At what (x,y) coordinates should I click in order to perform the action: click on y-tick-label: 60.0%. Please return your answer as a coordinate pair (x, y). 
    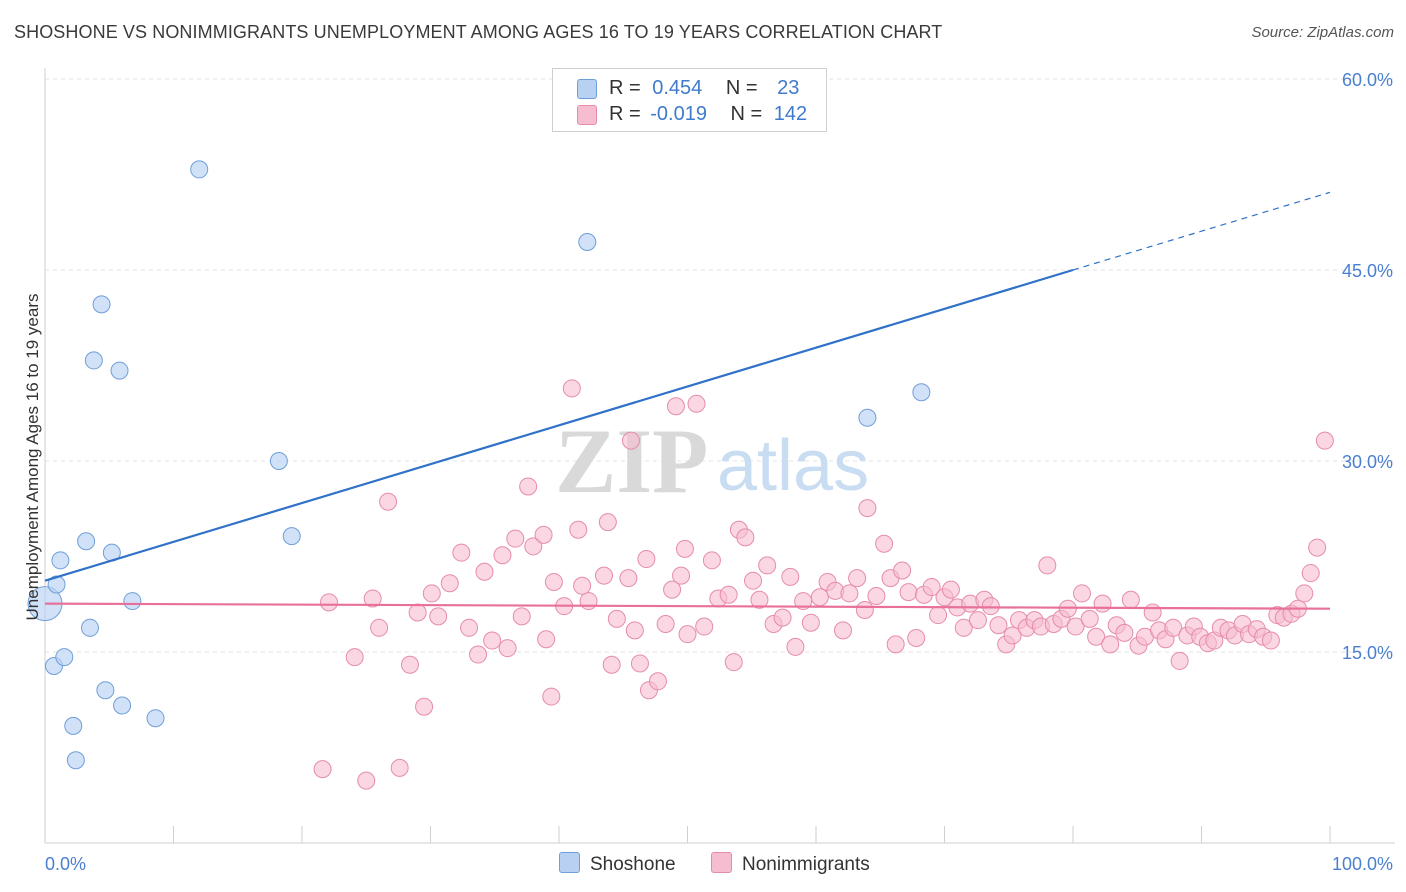
    Looking at the image, I should click on (1367, 80).